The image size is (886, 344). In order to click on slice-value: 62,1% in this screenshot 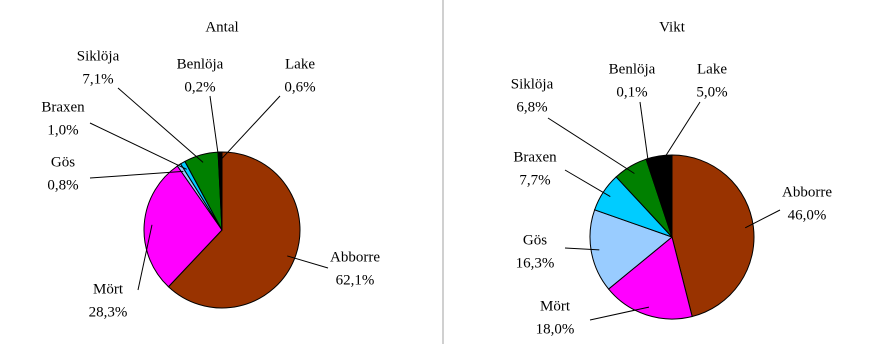, I will do `click(355, 280)`.